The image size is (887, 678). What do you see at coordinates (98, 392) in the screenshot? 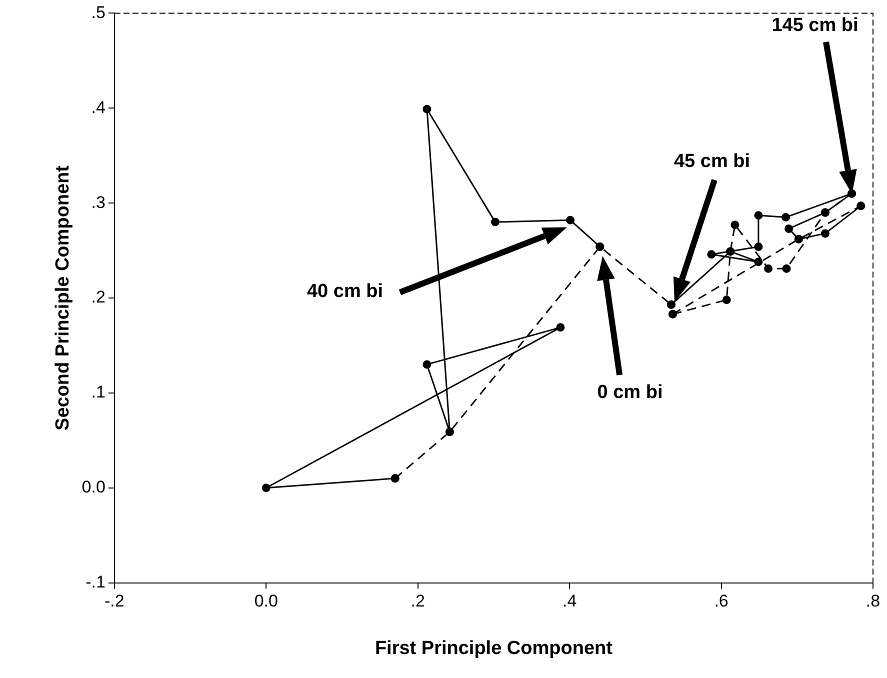
I see `y-tick-label: .1` at bounding box center [98, 392].